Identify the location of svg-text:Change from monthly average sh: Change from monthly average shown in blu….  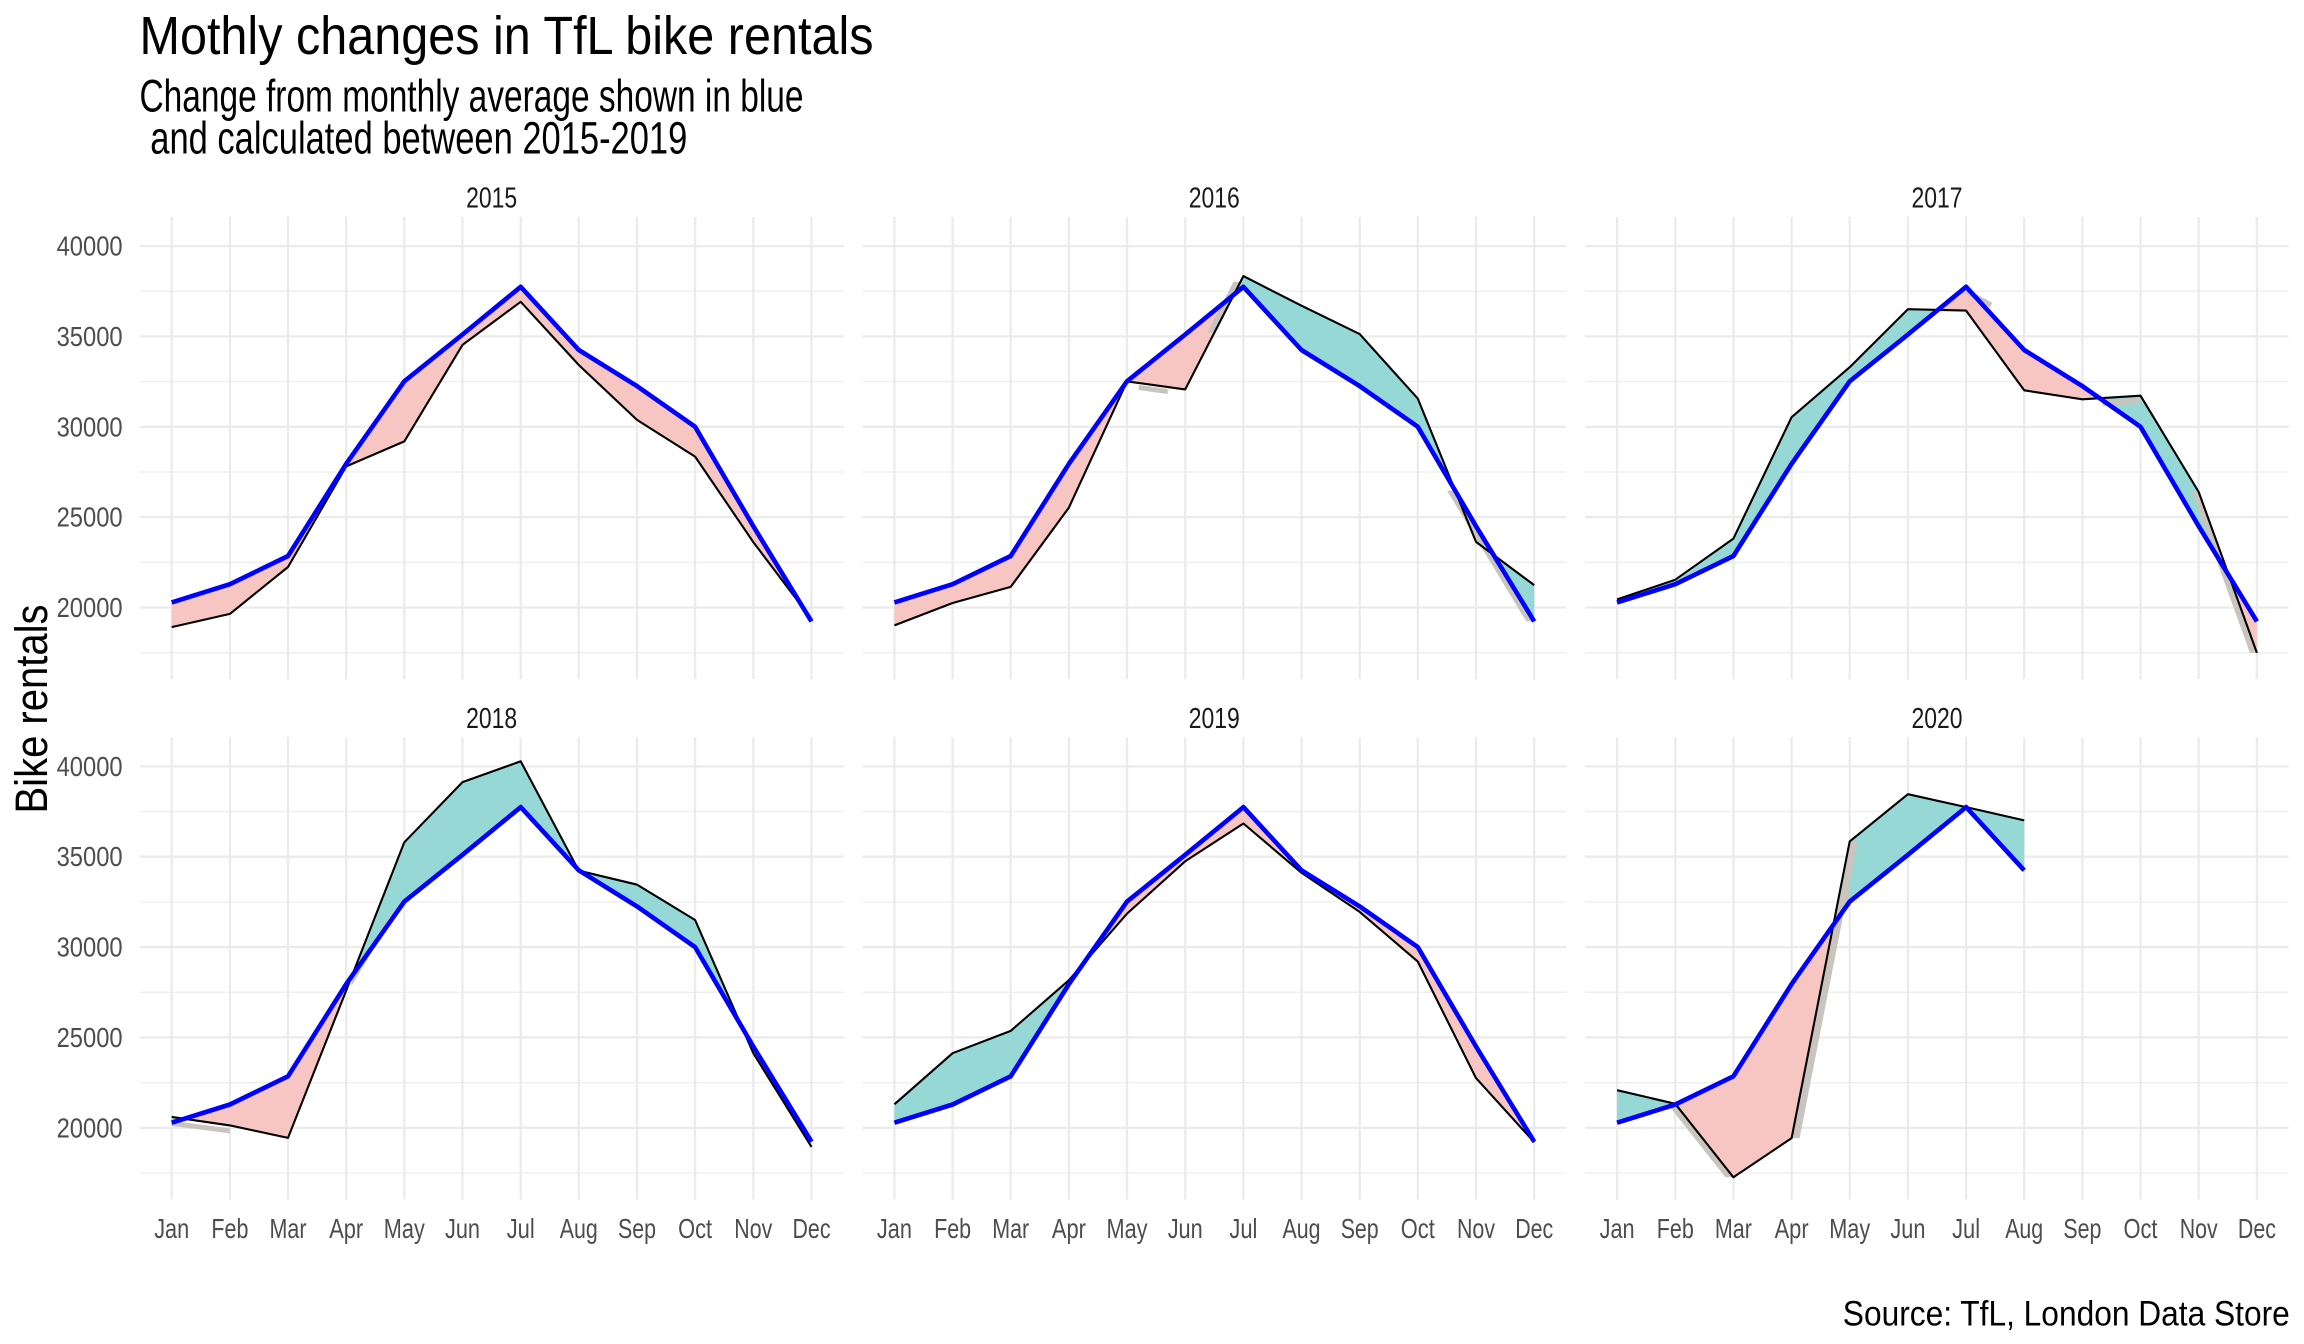
(472, 95).